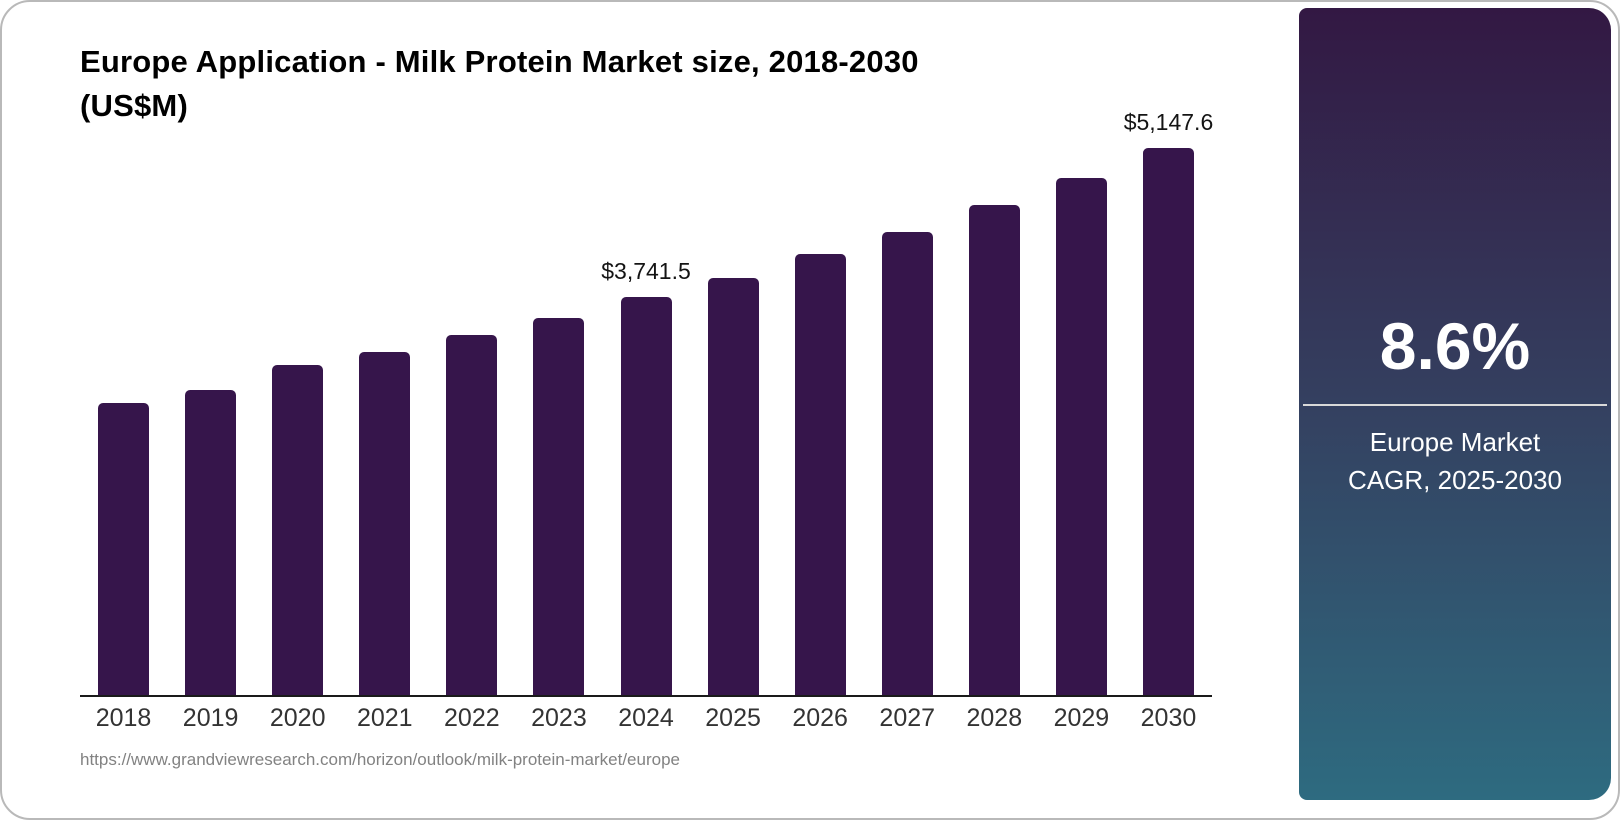 The image size is (1620, 820). I want to click on bar-column-2025, so click(733, 406).